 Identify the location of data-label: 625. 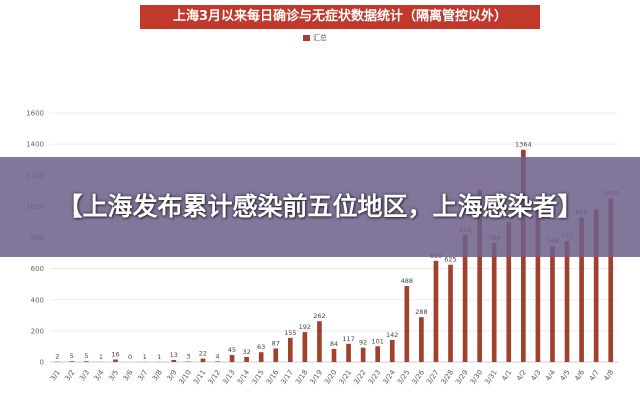
(450, 260).